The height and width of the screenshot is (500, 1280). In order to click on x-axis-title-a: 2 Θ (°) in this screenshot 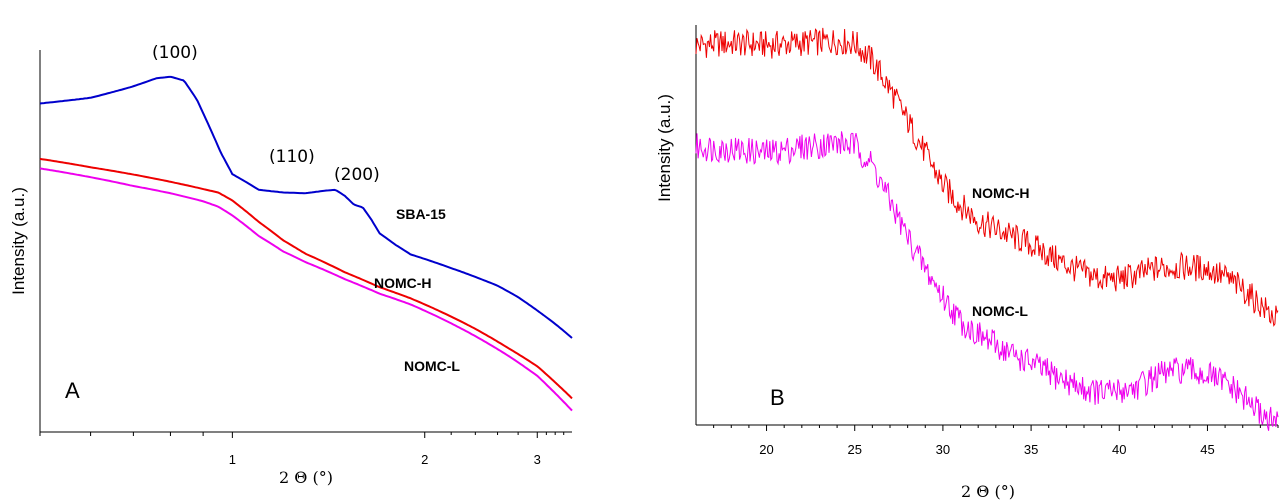, I will do `click(306, 477)`.